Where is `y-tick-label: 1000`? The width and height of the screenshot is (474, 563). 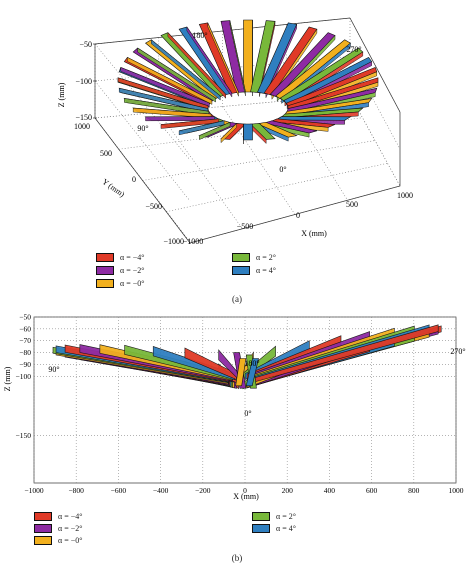 y-tick-label: 1000 is located at coordinates (82, 126).